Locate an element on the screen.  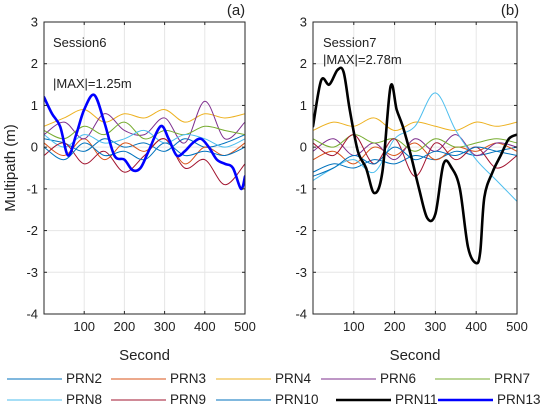
legend-label: PRN3 is located at coordinates (188, 378).